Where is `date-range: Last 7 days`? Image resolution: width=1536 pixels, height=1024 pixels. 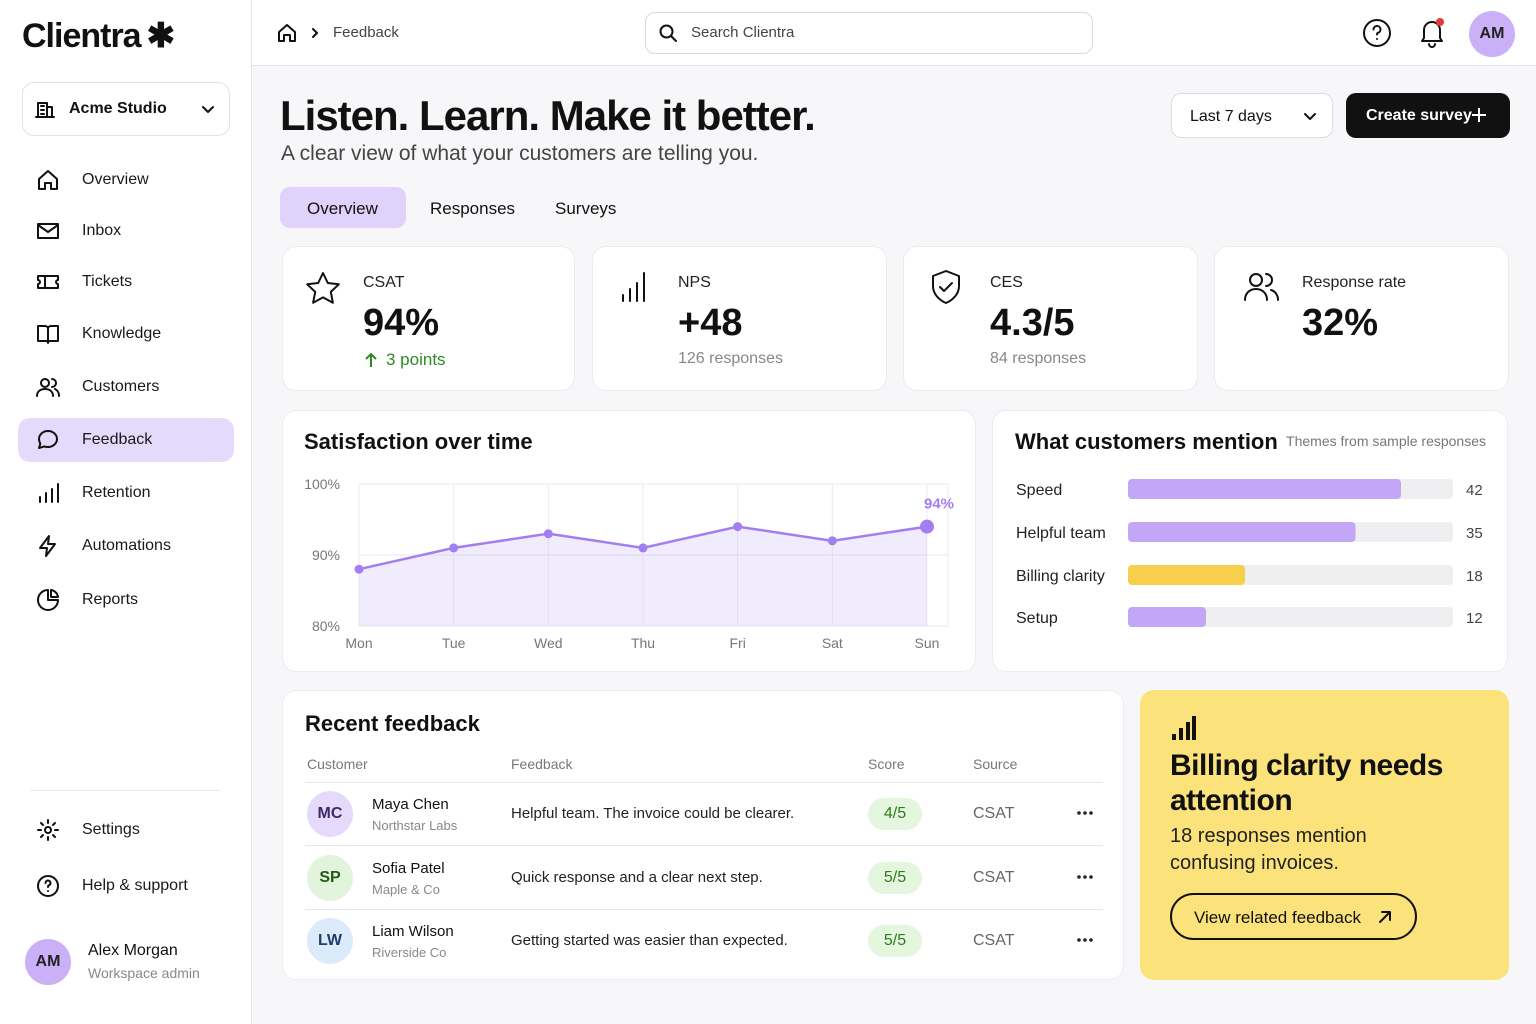 date-range: Last 7 days is located at coordinates (1252, 115).